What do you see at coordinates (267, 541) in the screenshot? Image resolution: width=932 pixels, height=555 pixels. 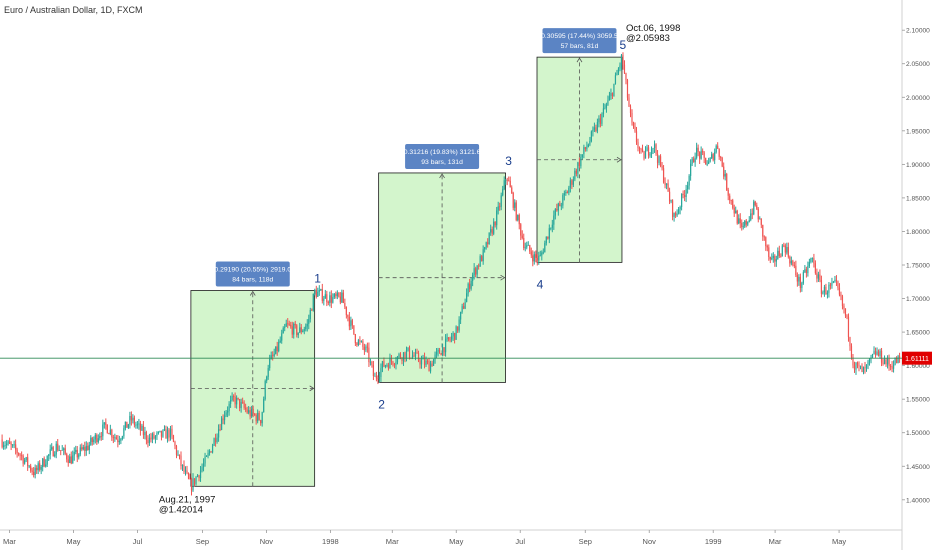 I see `x-tick-label: Nov` at bounding box center [267, 541].